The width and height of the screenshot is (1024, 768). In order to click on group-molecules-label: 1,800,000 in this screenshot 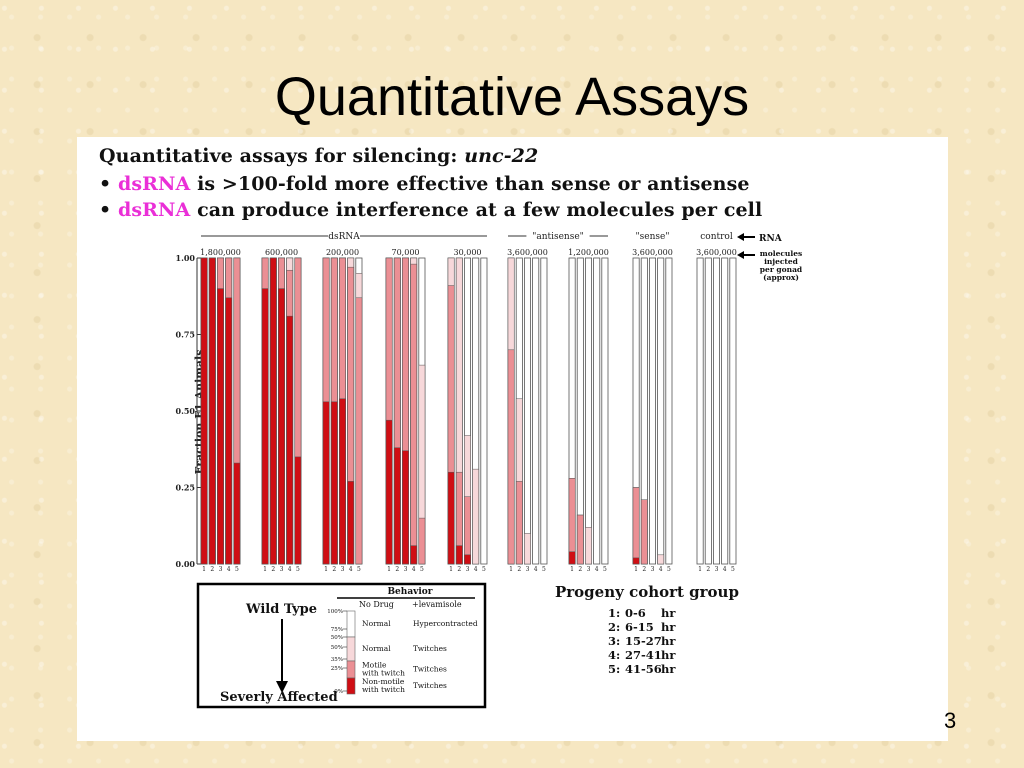, I will do `click(220, 252)`.